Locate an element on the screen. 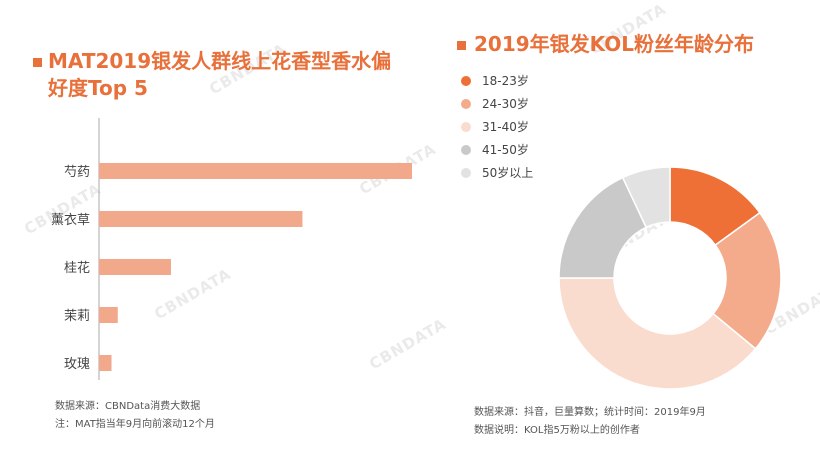 This screenshot has width=820, height=461. legend-item: 41-50岁 is located at coordinates (497, 149).